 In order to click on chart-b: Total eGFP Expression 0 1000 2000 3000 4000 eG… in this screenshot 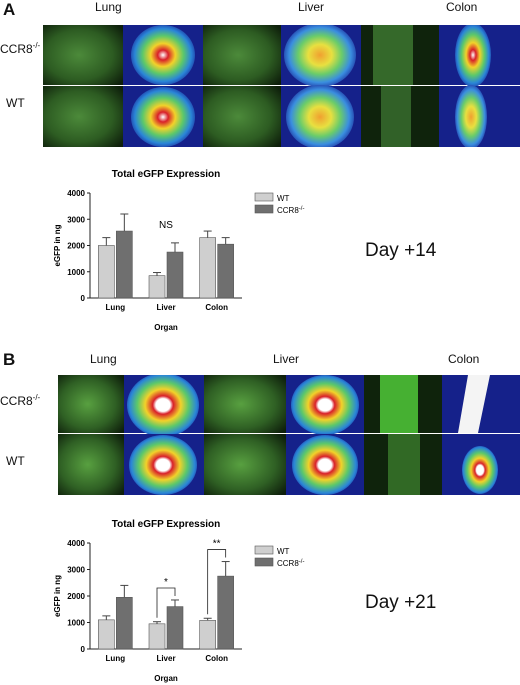, I will do `click(178, 601)`.